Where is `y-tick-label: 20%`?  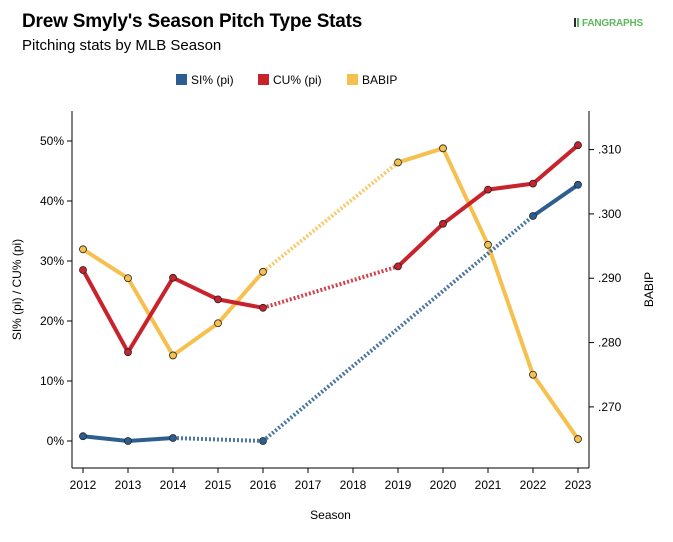 y-tick-label: 20% is located at coordinates (52, 321).